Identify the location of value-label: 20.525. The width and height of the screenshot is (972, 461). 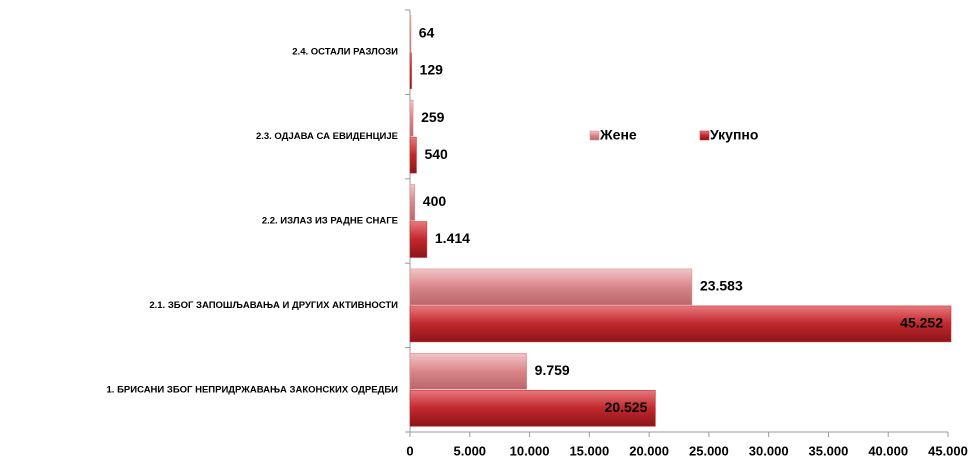
(626, 407).